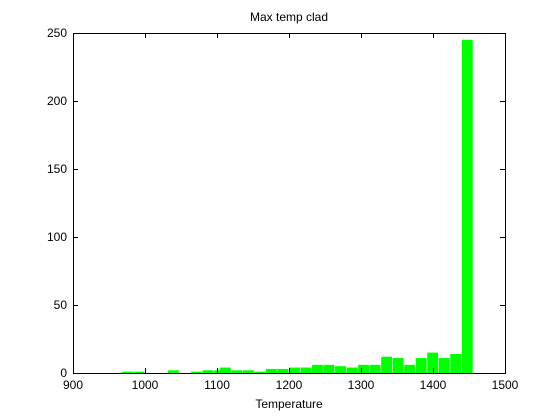 Image resolution: width=560 pixels, height=420 pixels. What do you see at coordinates (57, 101) in the screenshot?
I see `y-tick-label: 200` at bounding box center [57, 101].